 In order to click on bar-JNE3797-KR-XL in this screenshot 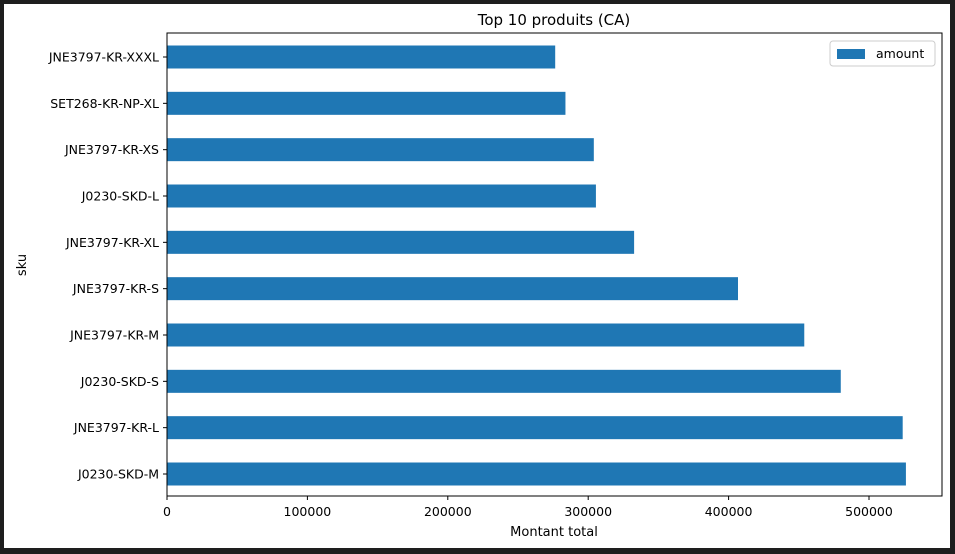, I will do `click(401, 242)`.